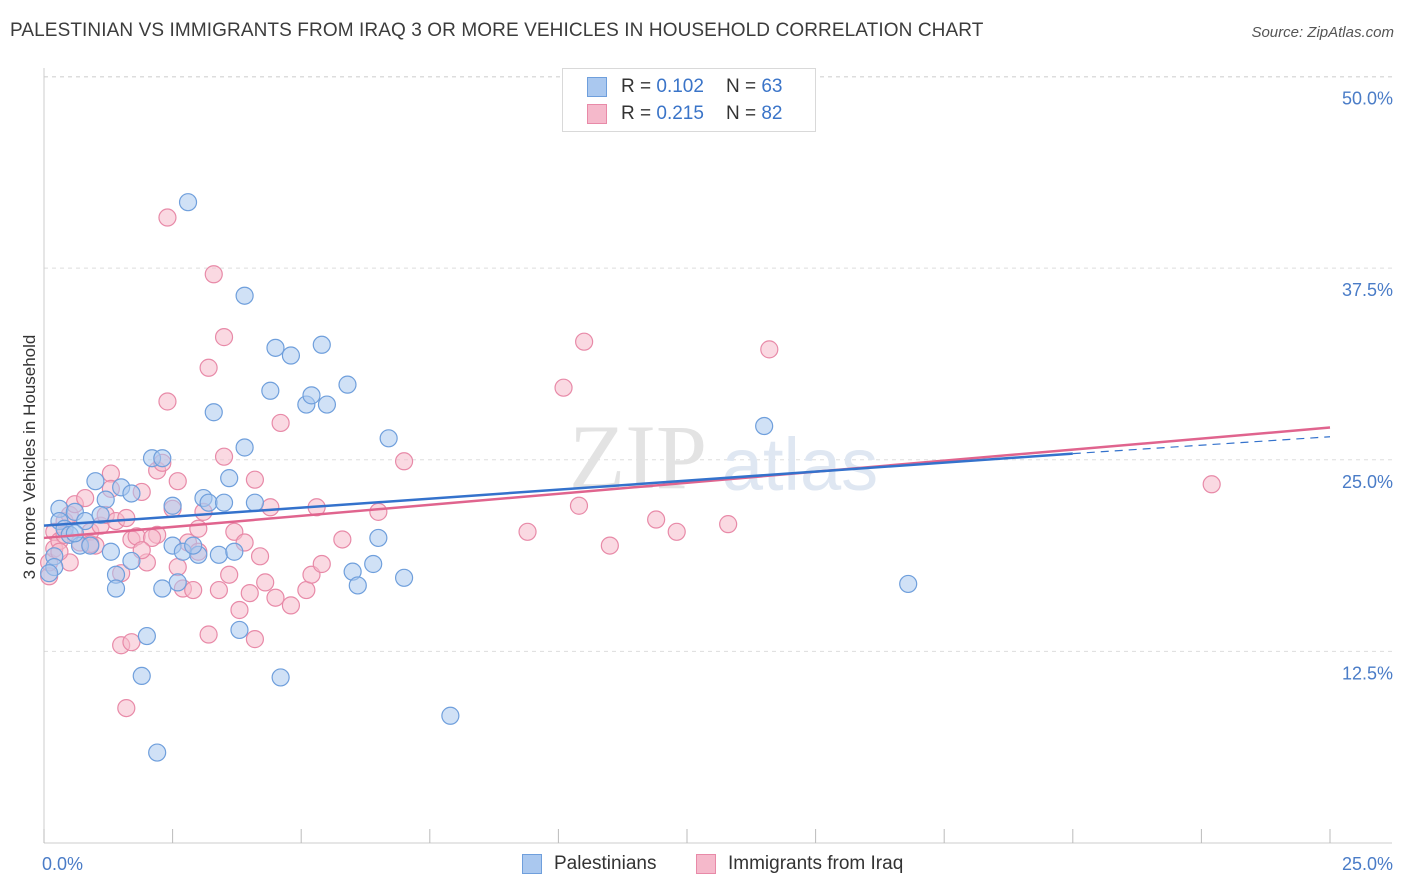 The width and height of the screenshot is (1406, 892). I want to click on watermark: ZIP atlas, so click(723, 457).